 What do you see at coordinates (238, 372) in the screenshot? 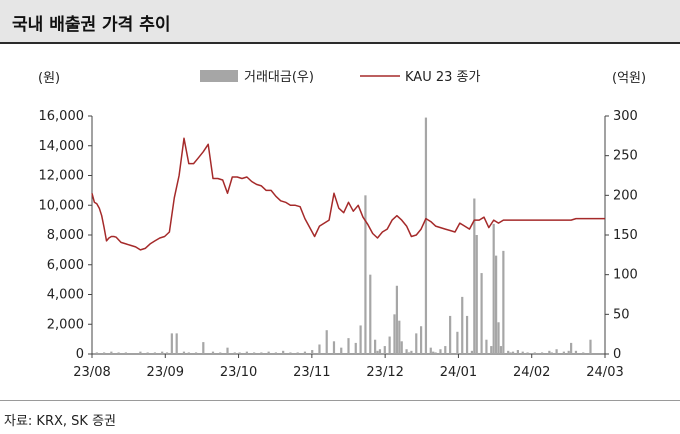
I see `x-tick-label: 23/10` at bounding box center [238, 372].